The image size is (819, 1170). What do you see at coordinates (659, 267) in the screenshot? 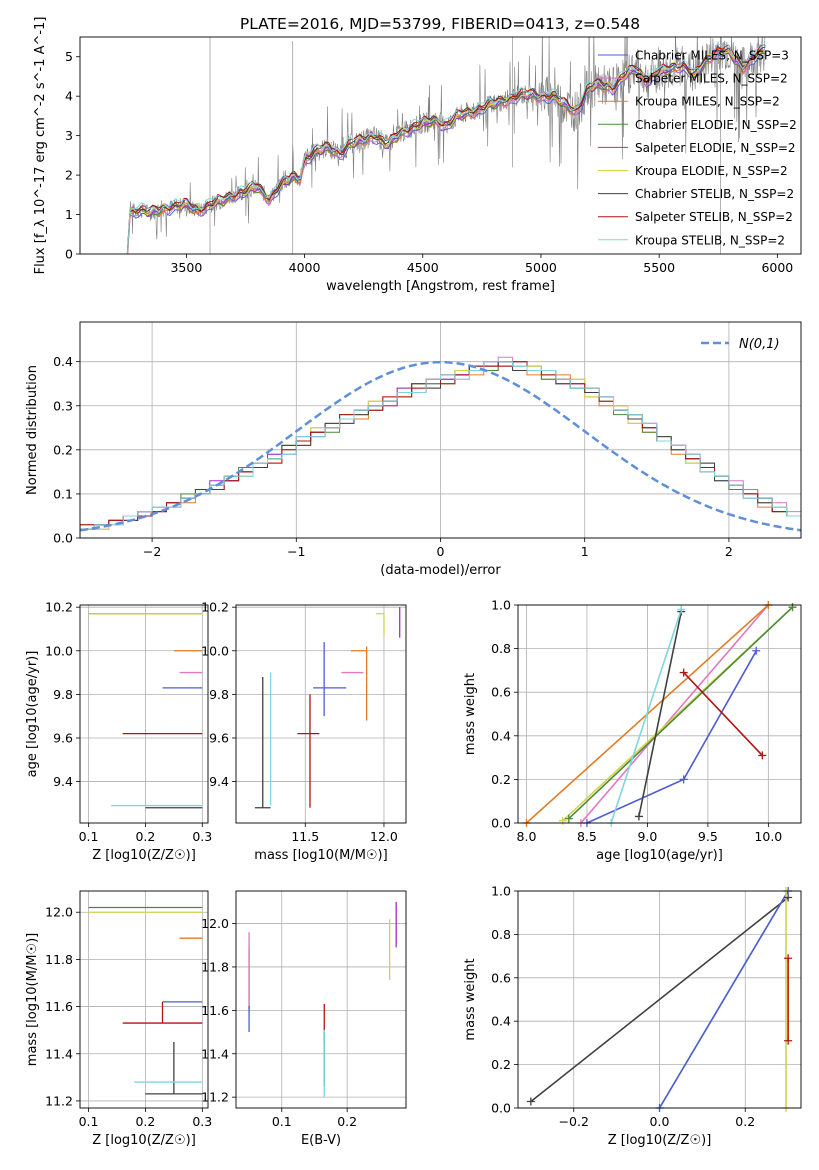
I see `x-tick-label: 5500` at bounding box center [659, 267].